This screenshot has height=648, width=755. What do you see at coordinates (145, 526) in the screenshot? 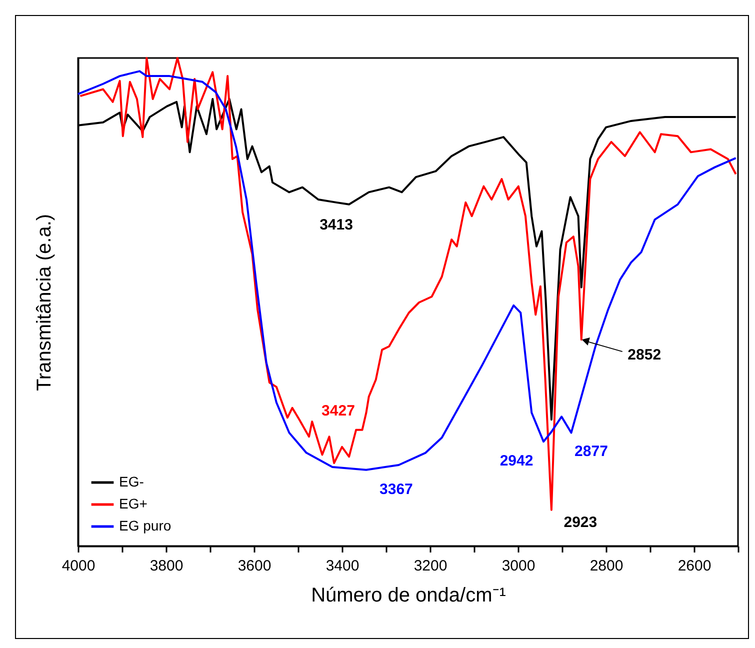
I see `legend-label: EG puro` at bounding box center [145, 526].